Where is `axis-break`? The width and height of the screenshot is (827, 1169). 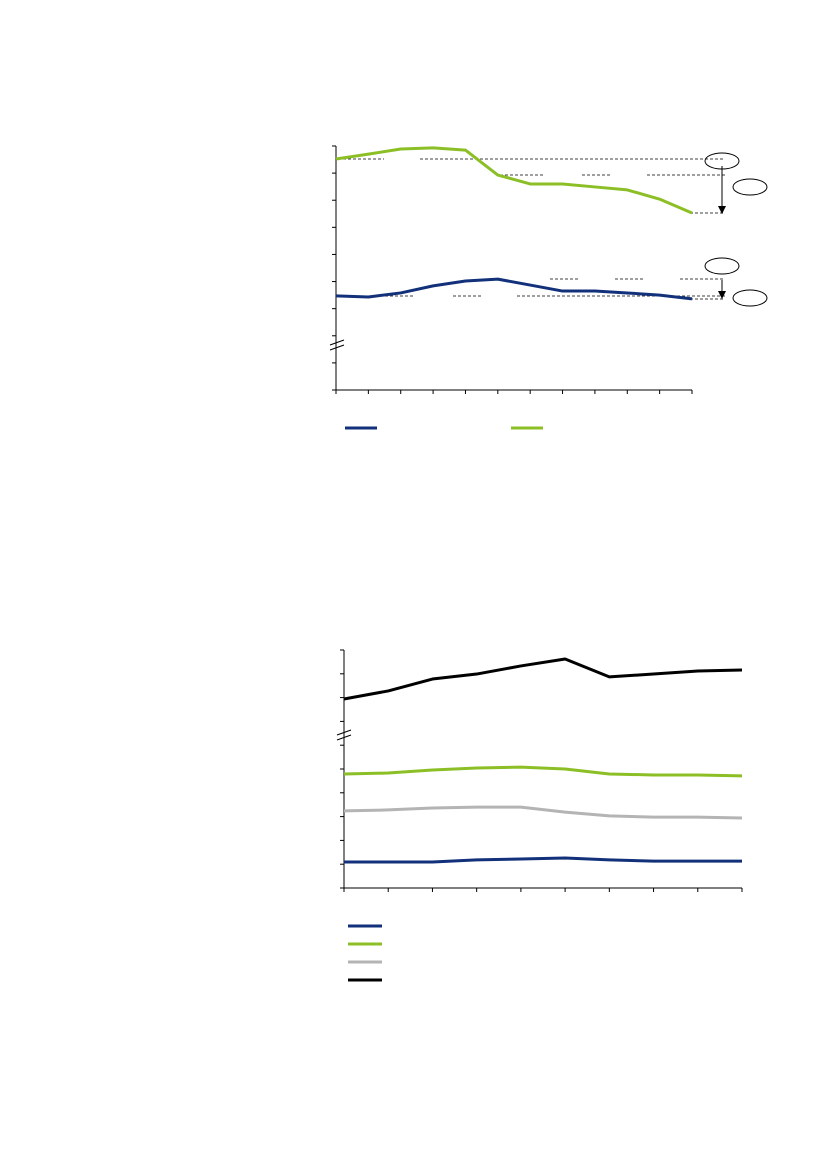 axis-break is located at coordinates (337, 345).